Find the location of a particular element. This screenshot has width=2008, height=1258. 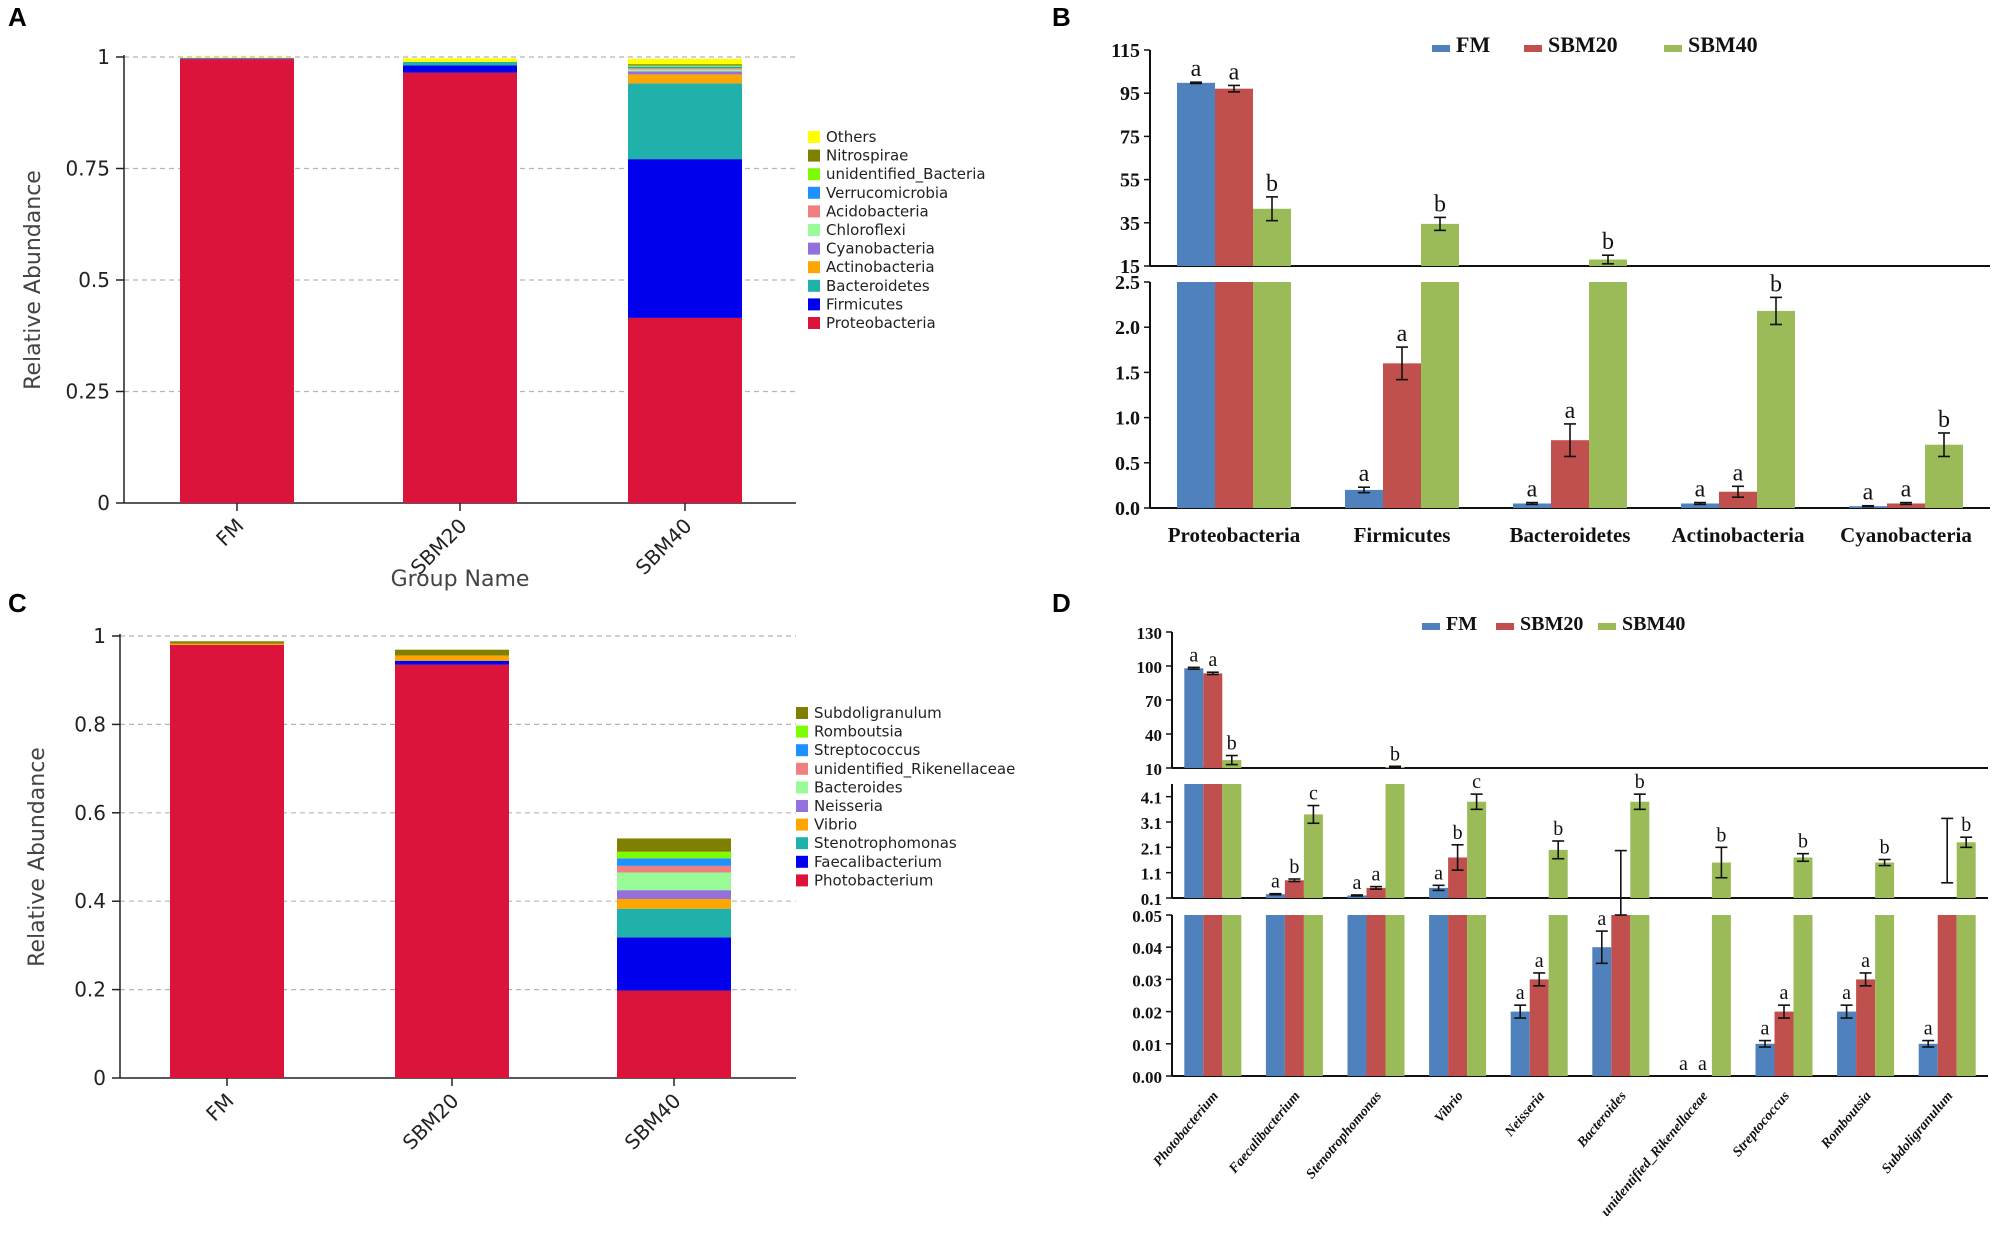

bar-segment-acidobacteria is located at coordinates (685, 69).